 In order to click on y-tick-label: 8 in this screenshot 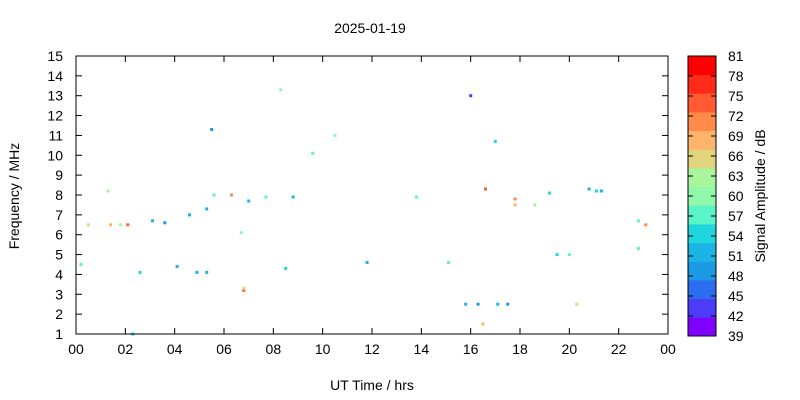, I will do `click(59, 195)`.